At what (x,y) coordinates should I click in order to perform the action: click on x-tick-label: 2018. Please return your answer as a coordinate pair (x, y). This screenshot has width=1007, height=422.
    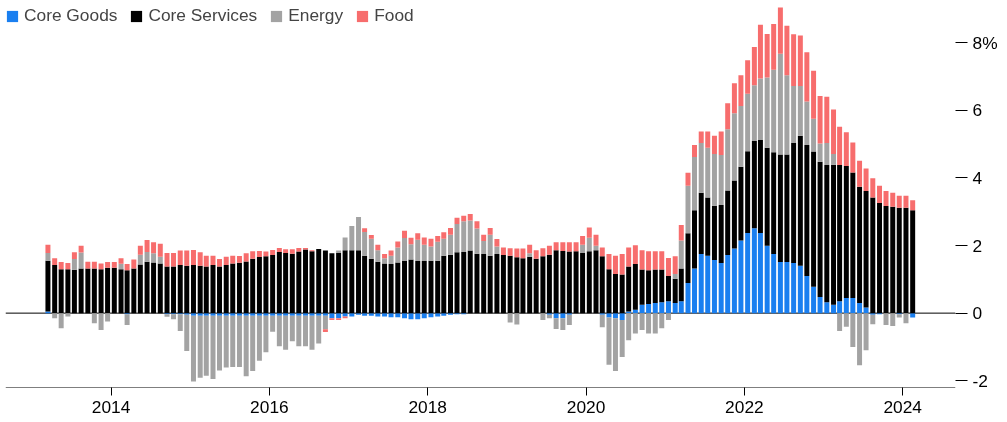
    Looking at the image, I should click on (428, 406).